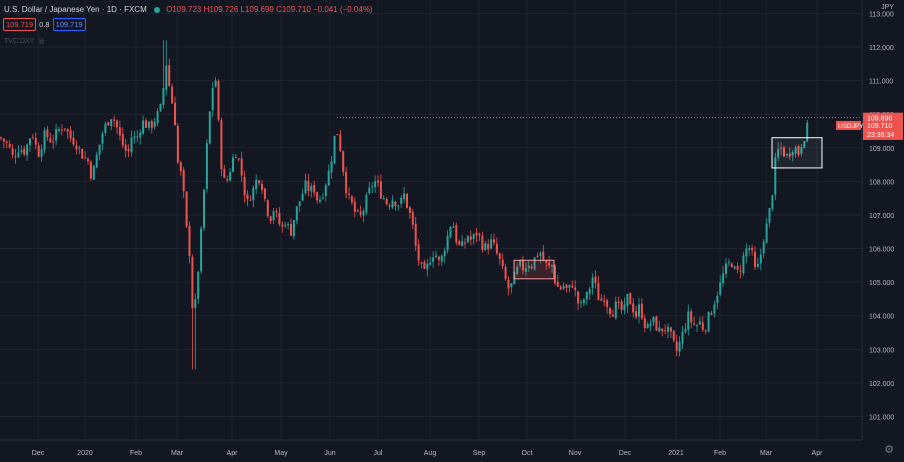 Image resolution: width=904 pixels, height=462 pixels. Describe the element at coordinates (676, 453) in the screenshot. I see `x-tick-label: 2021` at that location.